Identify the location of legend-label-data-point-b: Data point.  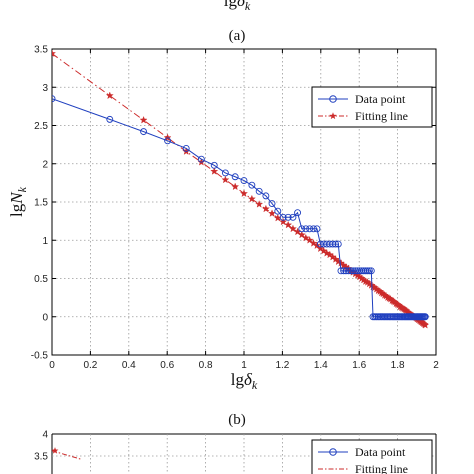
(380, 452).